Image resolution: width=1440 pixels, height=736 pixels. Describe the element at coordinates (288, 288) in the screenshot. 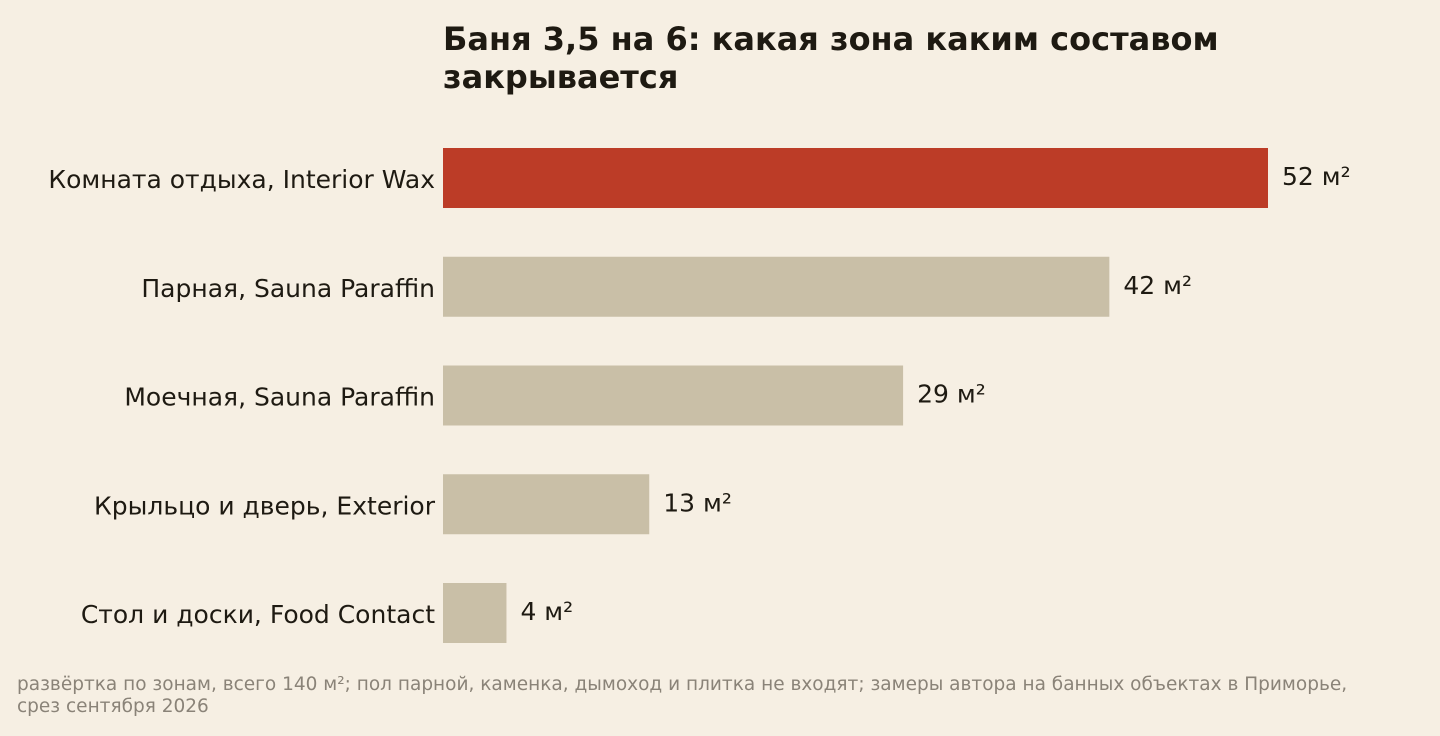

I see `category-label: Парная, Sauna Paraffin` at that location.